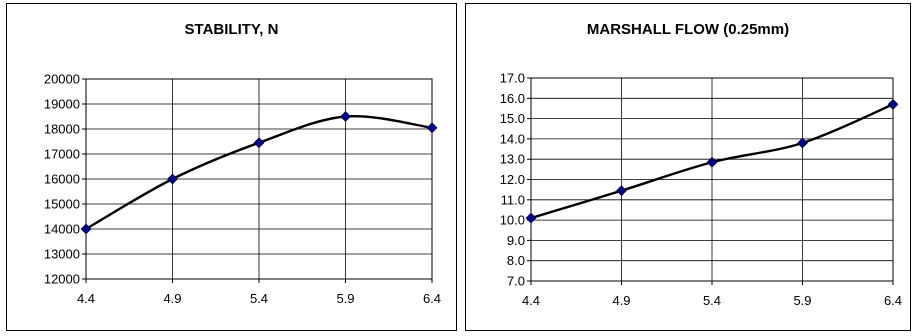 The height and width of the screenshot is (336, 917). I want to click on y-tick-label: 19000, so click(62, 104).